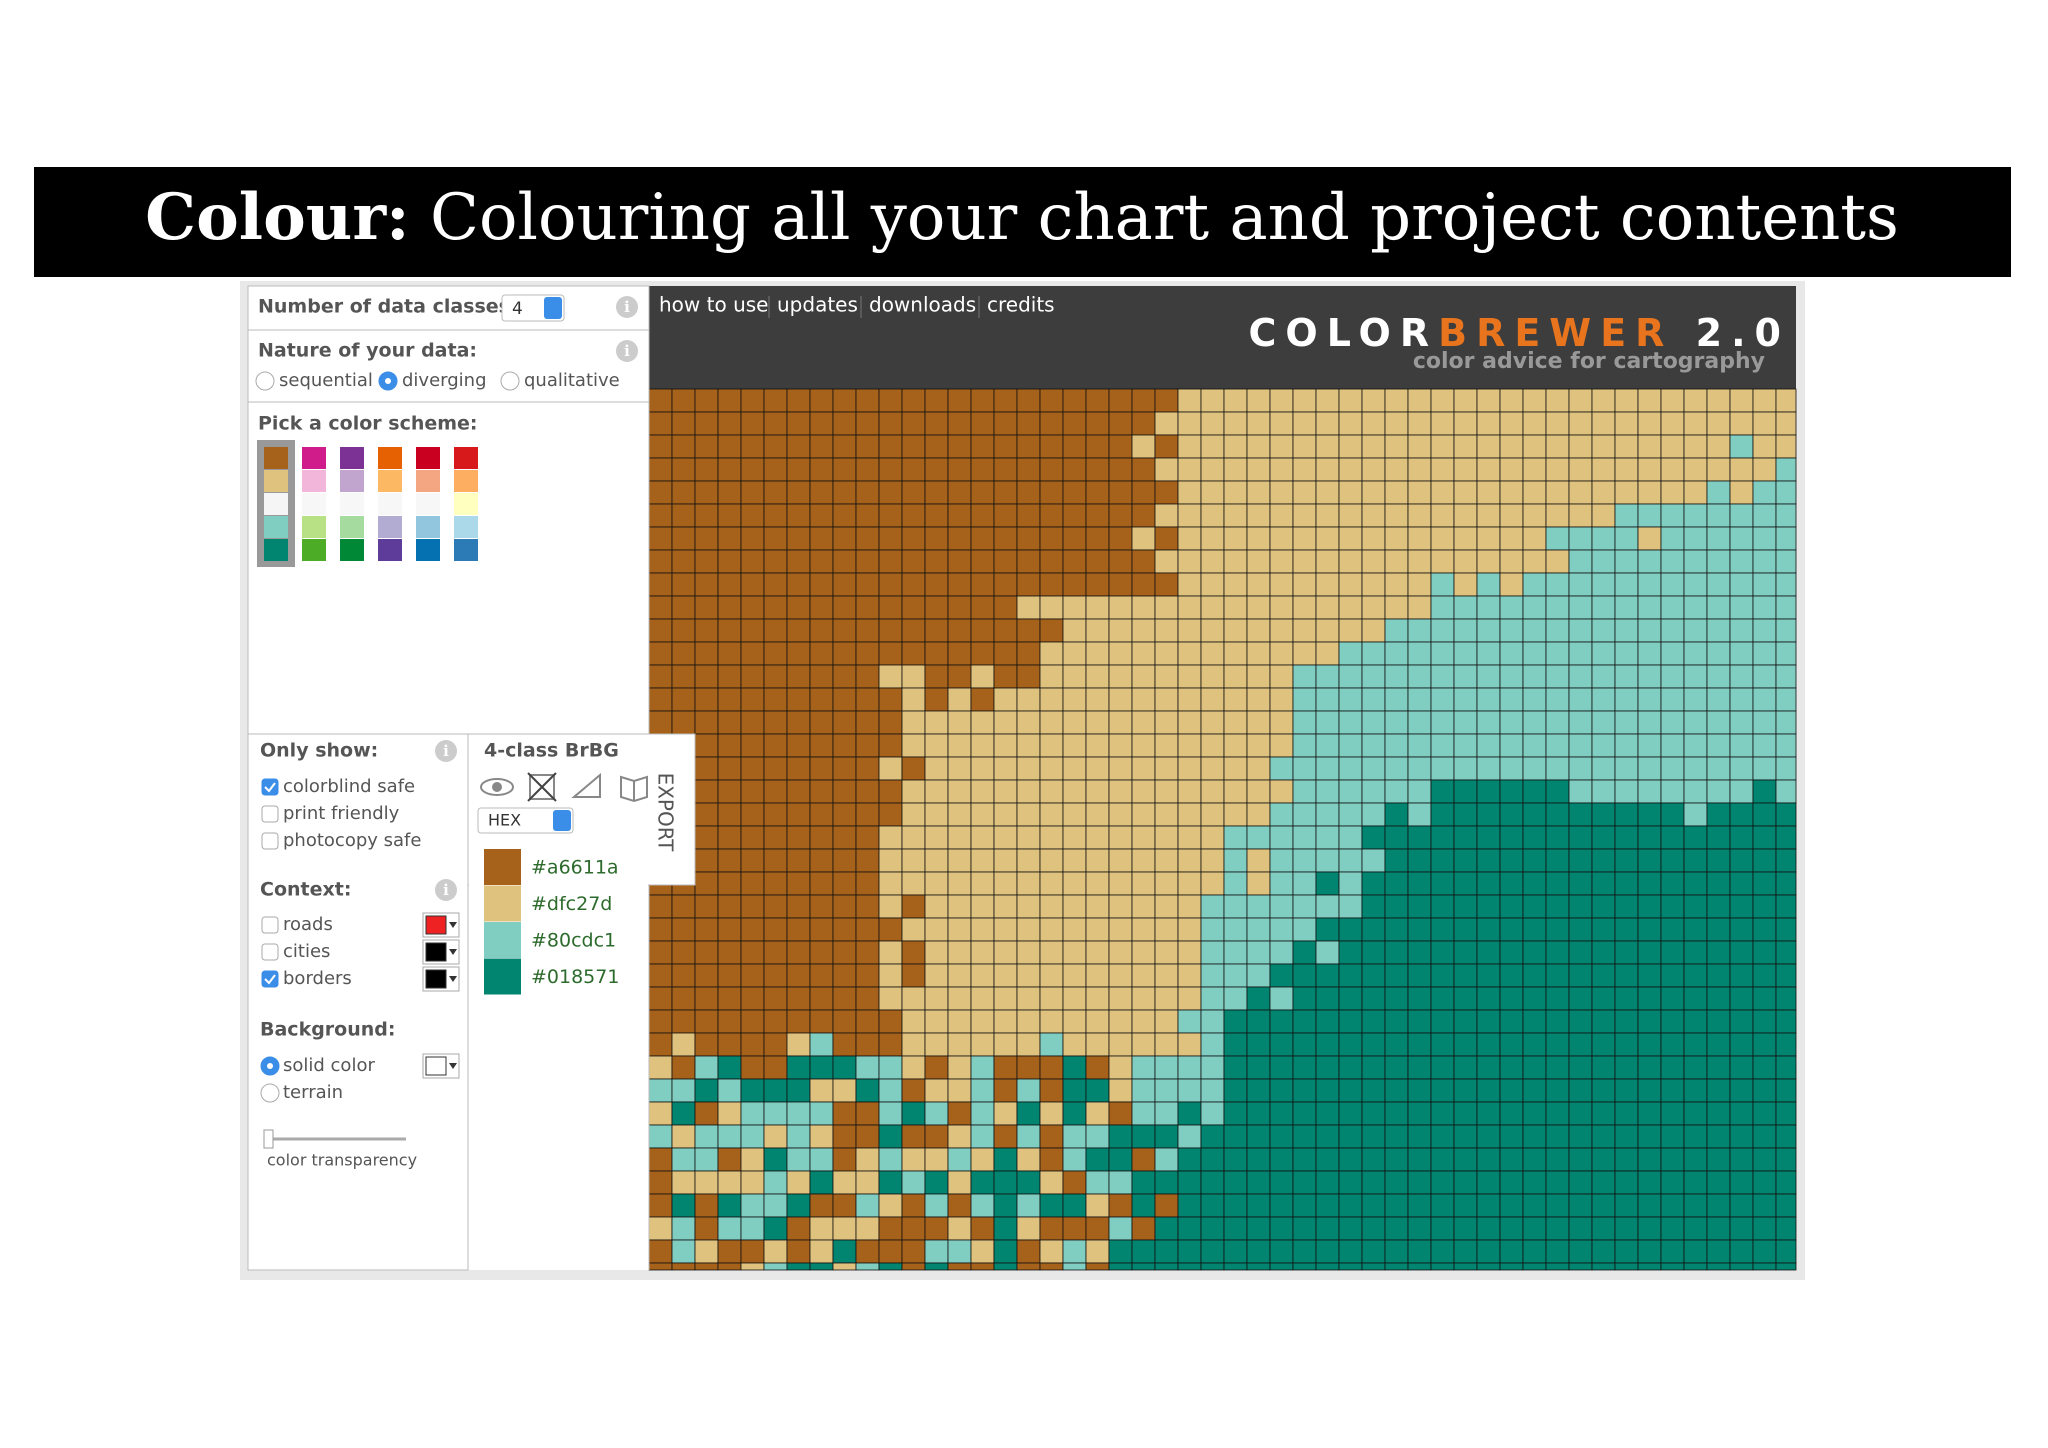 Image resolution: width=2048 pixels, height=1448 pixels. Describe the element at coordinates (1021, 305) in the screenshot. I see `nav-link: credits` at that location.